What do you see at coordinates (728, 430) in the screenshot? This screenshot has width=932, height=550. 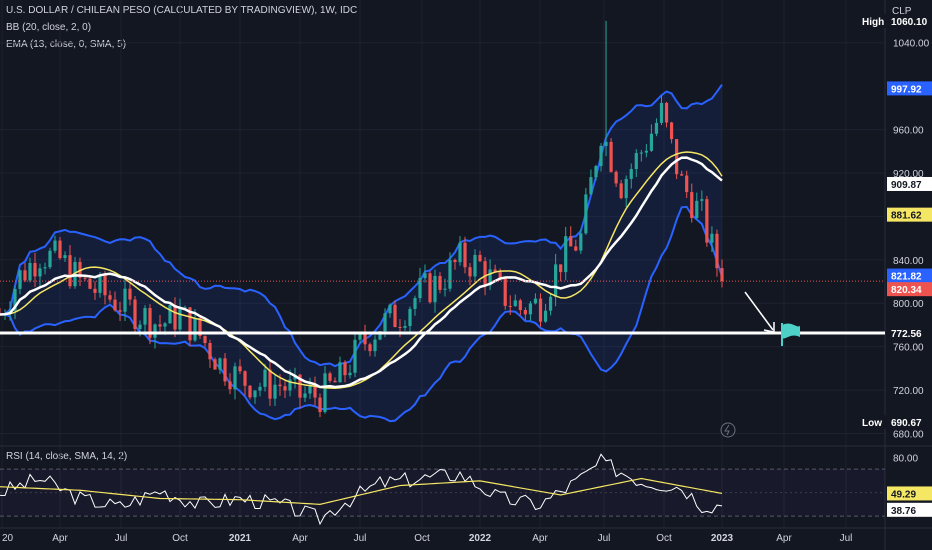 I see `lightning-icon` at bounding box center [728, 430].